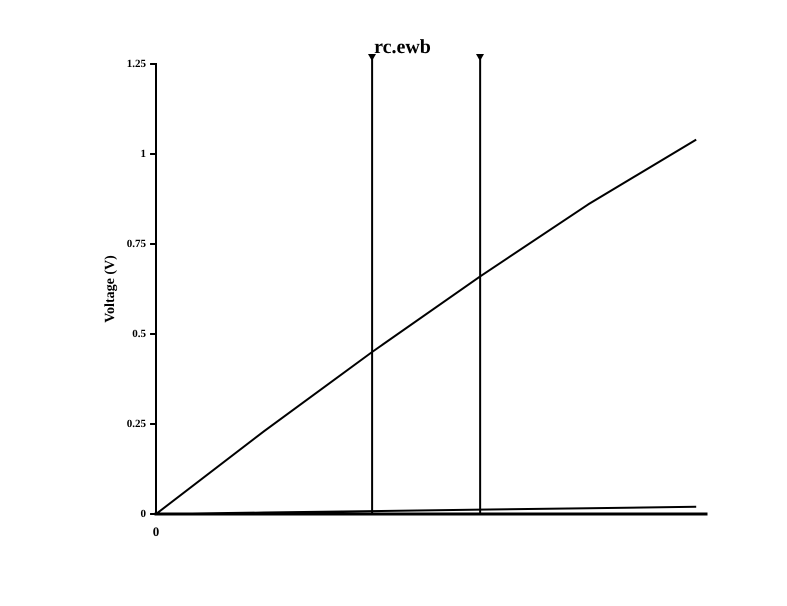 The image size is (787, 606). What do you see at coordinates (110, 288) in the screenshot?
I see `y-axis-title: Voltage (V)` at bounding box center [110, 288].